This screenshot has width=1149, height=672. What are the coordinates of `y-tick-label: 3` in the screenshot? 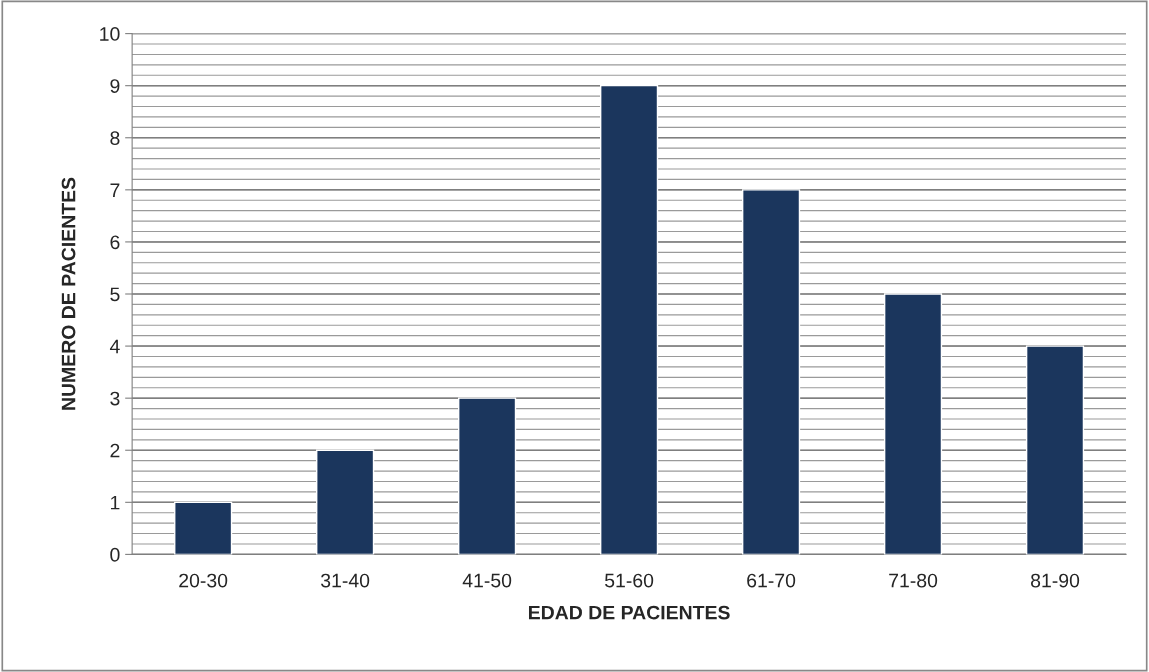 It's located at (115, 398).